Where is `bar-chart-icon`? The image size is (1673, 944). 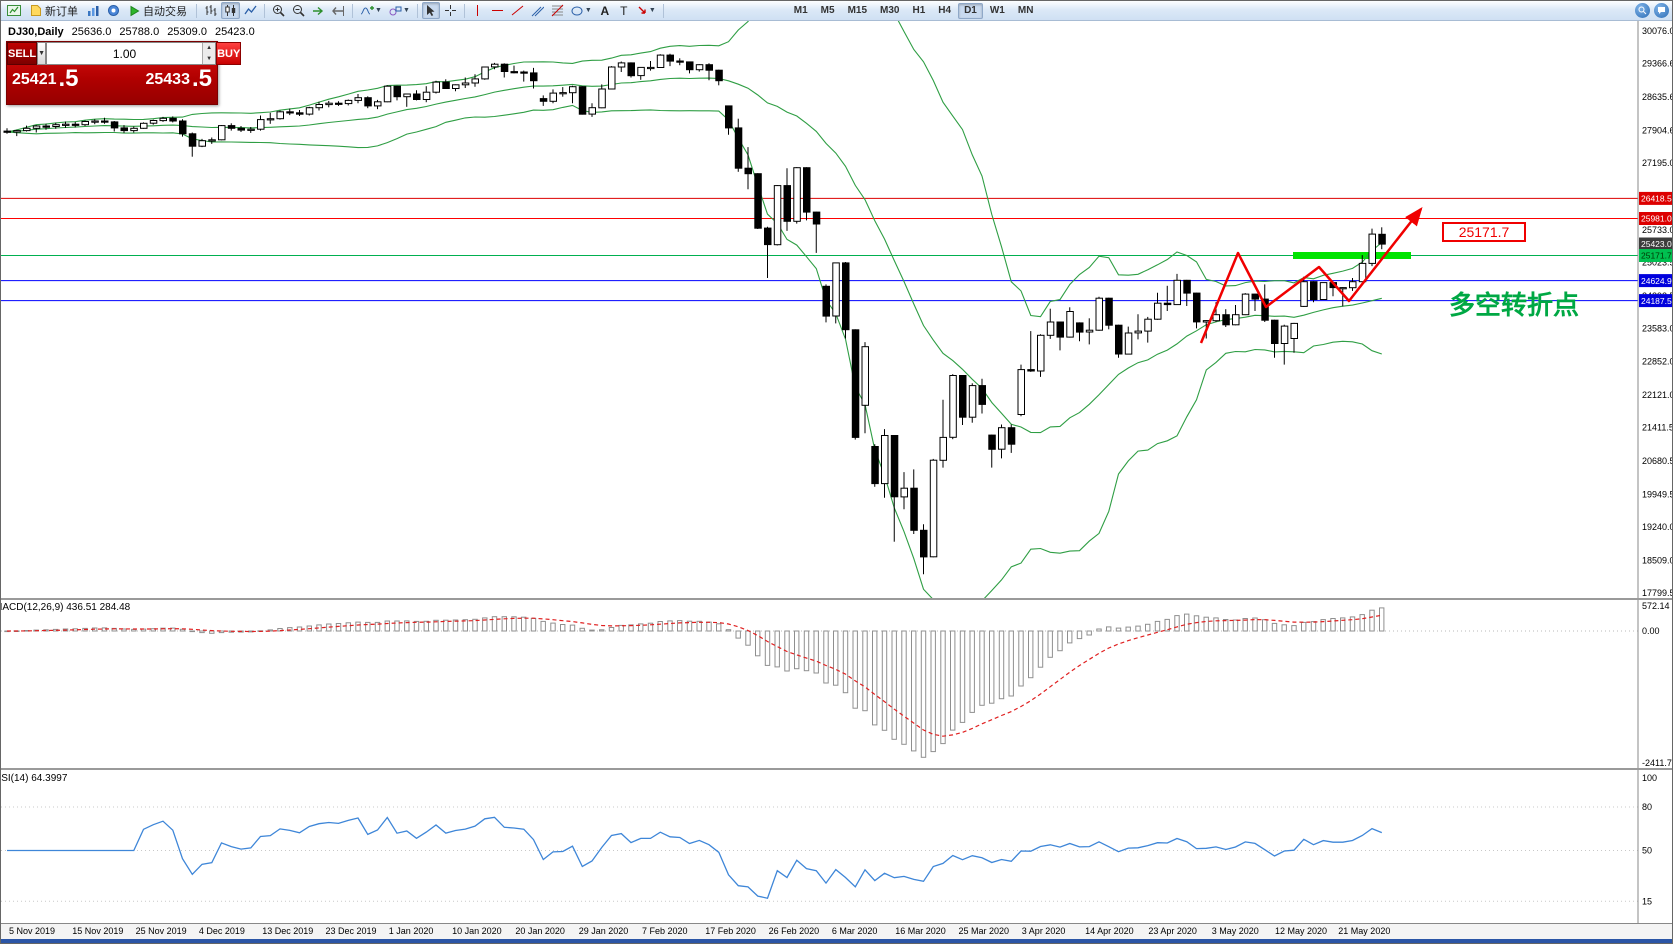
bar-chart-icon is located at coordinates (210, 10).